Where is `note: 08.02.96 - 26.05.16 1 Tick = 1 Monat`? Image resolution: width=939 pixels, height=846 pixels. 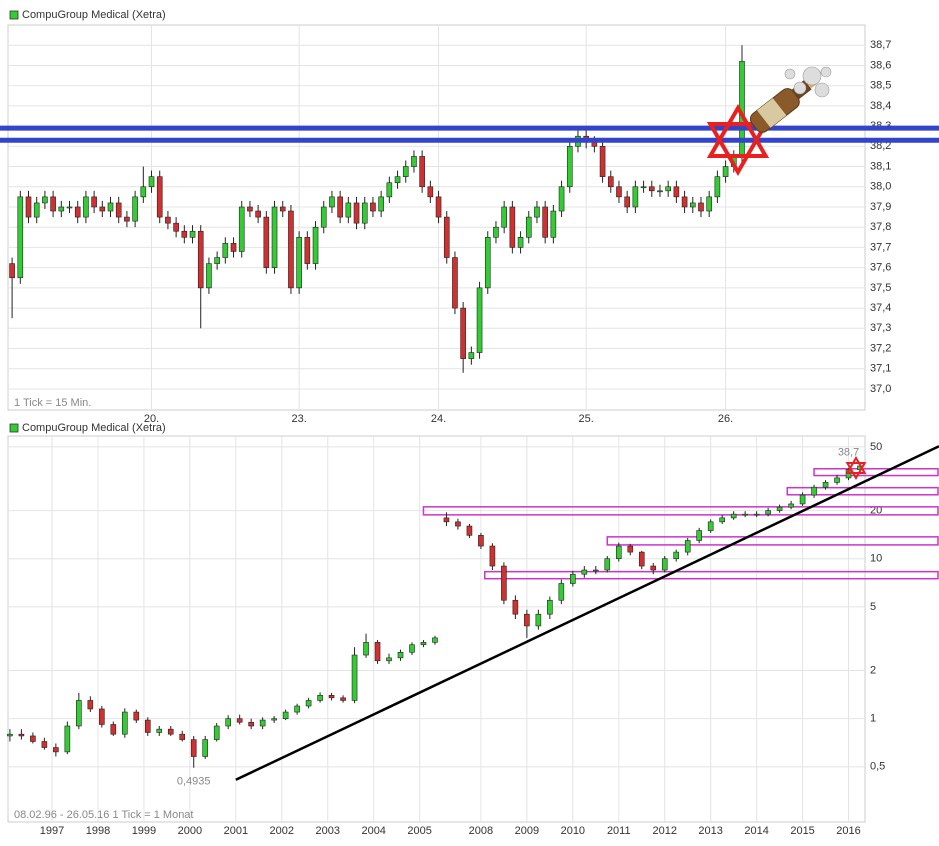
note: 08.02.96 - 26.05.16 1 Tick = 1 Monat is located at coordinates (103, 815).